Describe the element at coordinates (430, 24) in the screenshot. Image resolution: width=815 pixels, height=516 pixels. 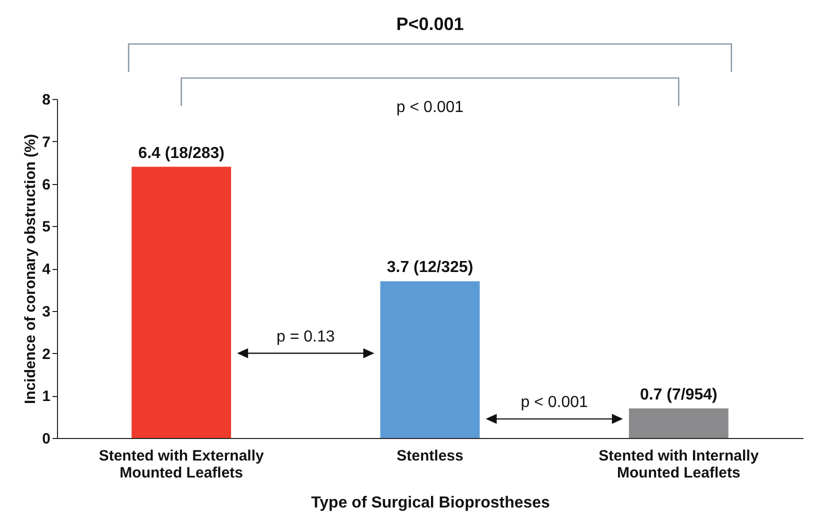
I see `text: P<0.001` at that location.